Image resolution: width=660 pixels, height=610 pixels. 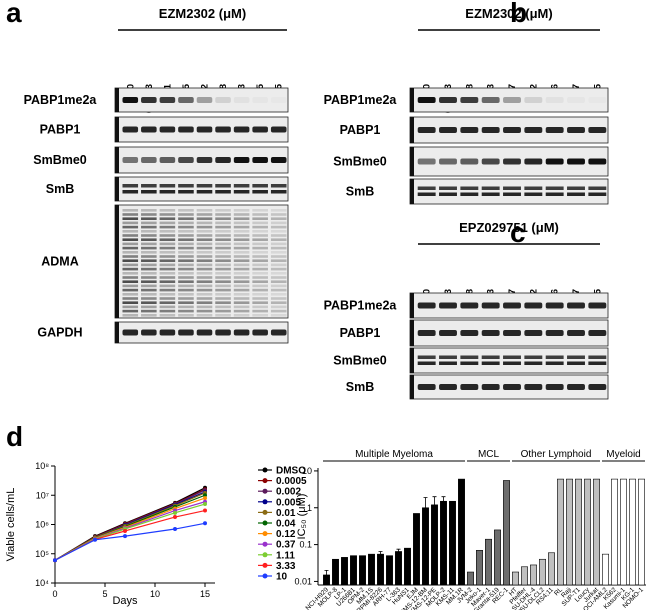 What do you see at coordinates (104, 594) in the screenshot?
I see `x-tick-label: 5` at bounding box center [104, 594].